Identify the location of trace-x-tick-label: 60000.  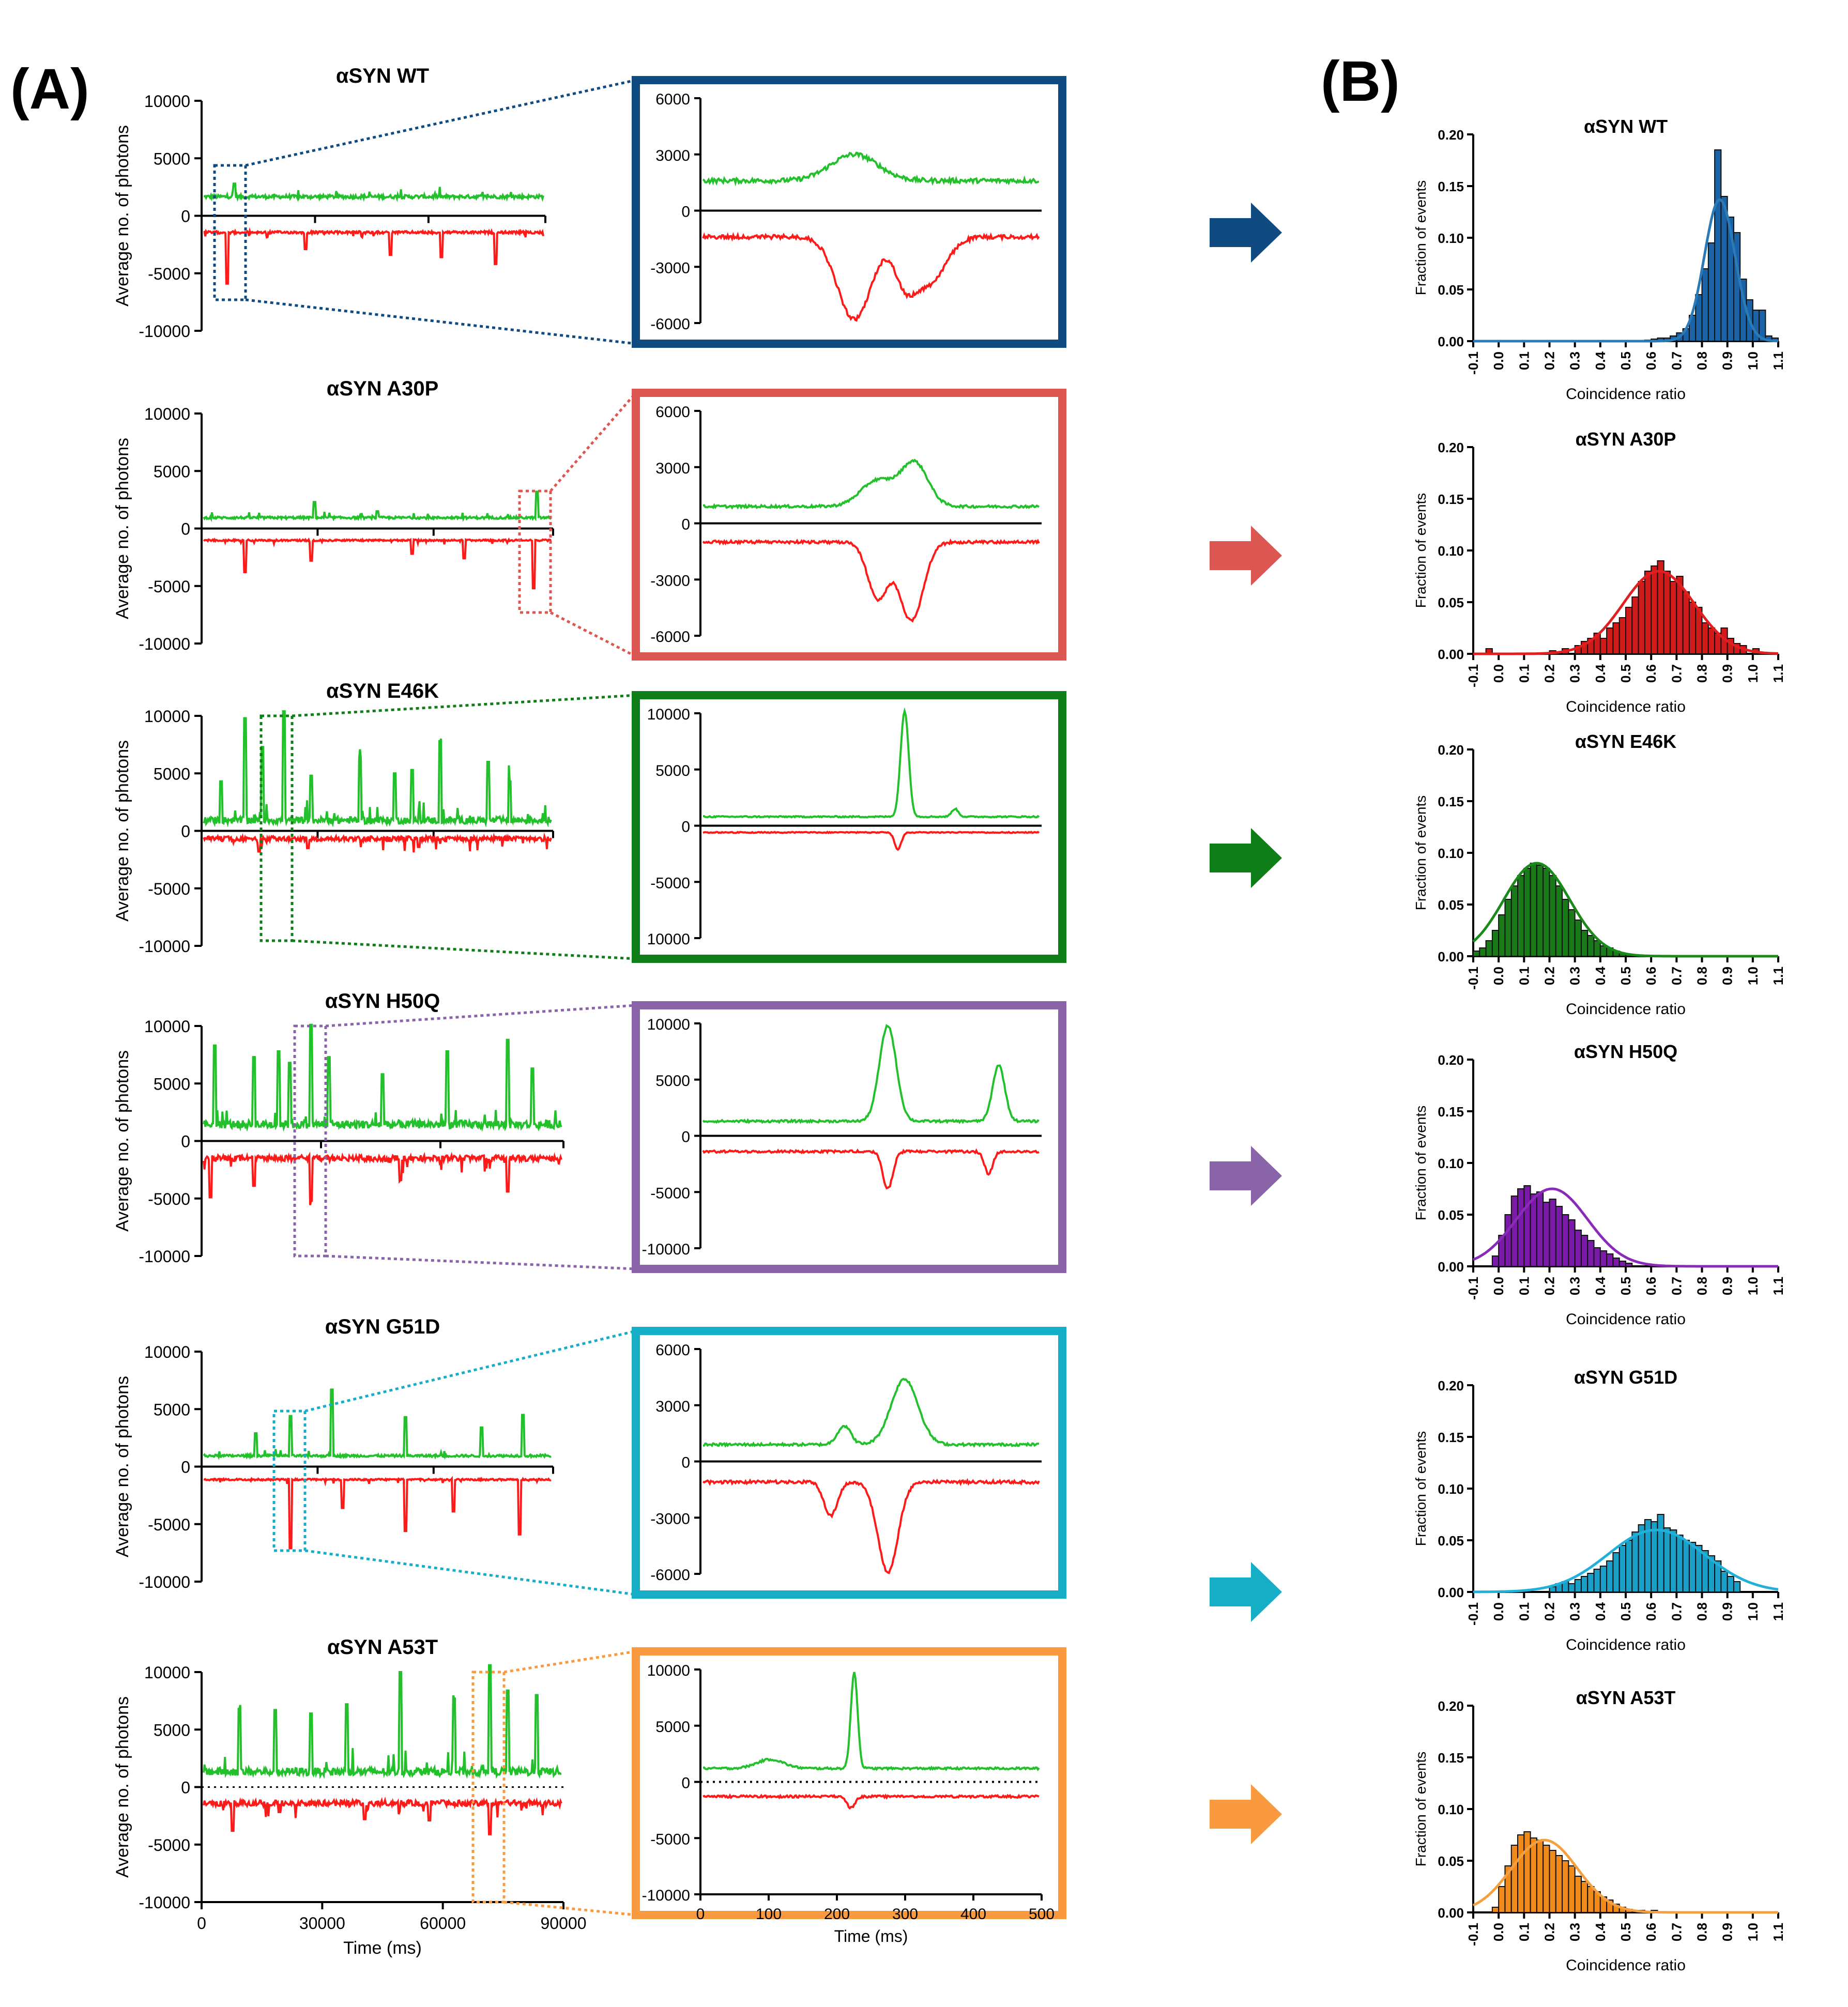
(443, 1923).